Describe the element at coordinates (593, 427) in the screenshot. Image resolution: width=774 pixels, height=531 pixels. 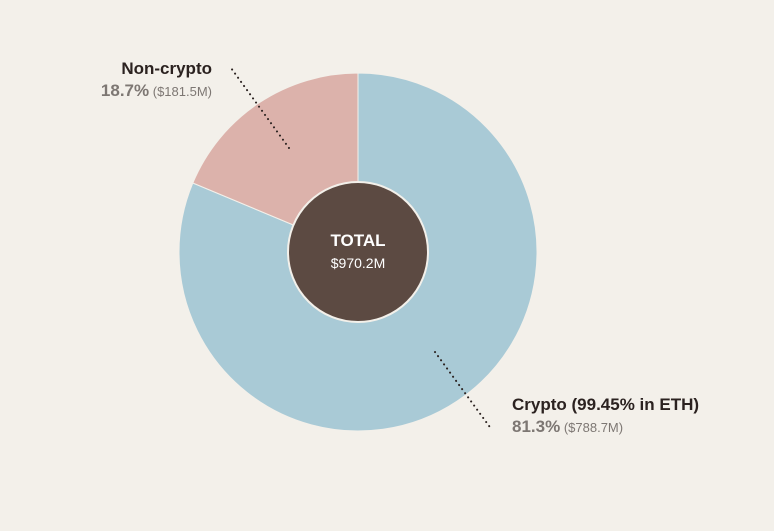
I see `slice-amount-crypto: ($788.7M)` at that location.